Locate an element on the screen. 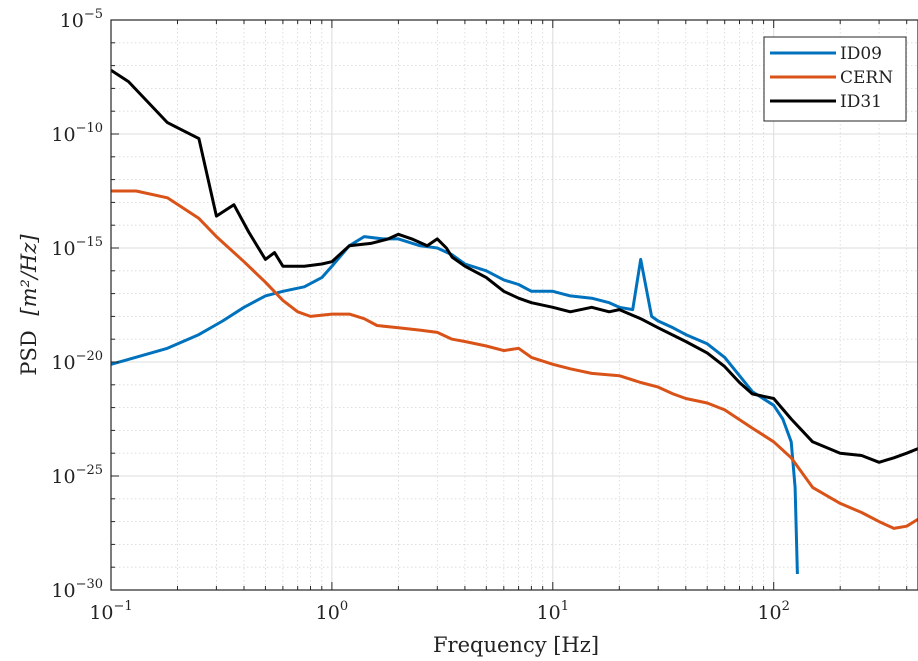 This screenshot has width=918, height=661. y-tick-exp: −5 is located at coordinates (93, 14).